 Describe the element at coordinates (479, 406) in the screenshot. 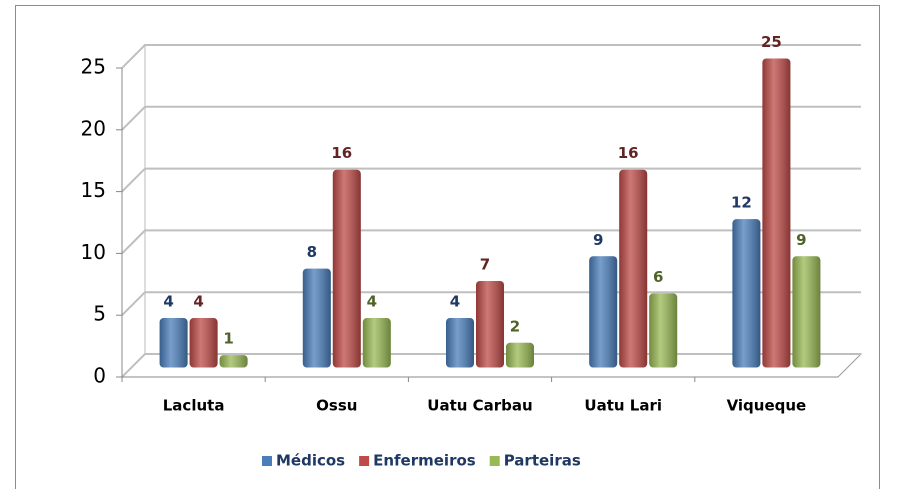

I see `x-tick-label: Uatu Carbau` at that location.